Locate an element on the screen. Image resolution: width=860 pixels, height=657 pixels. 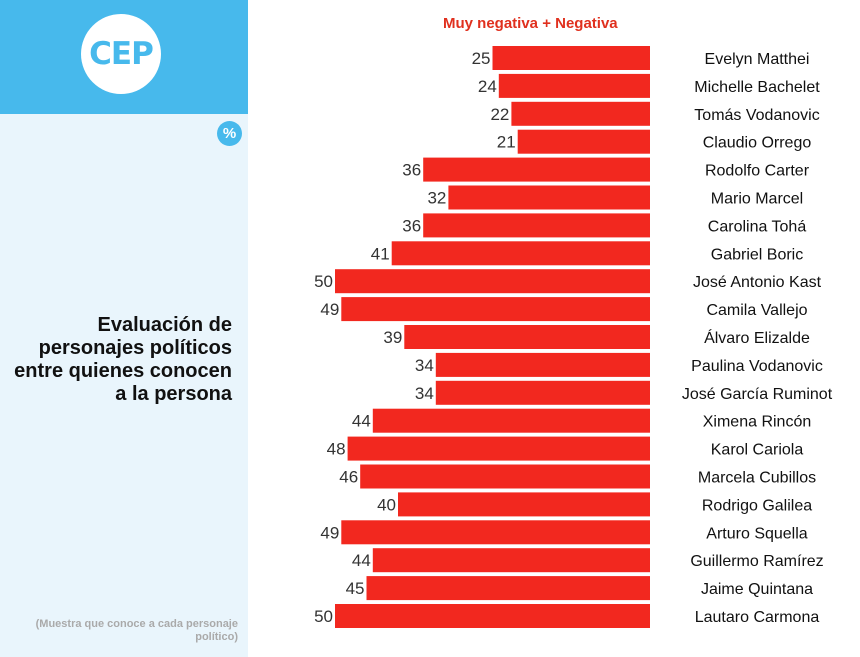
category-label: Michelle Bachelet is located at coordinates (757, 87).